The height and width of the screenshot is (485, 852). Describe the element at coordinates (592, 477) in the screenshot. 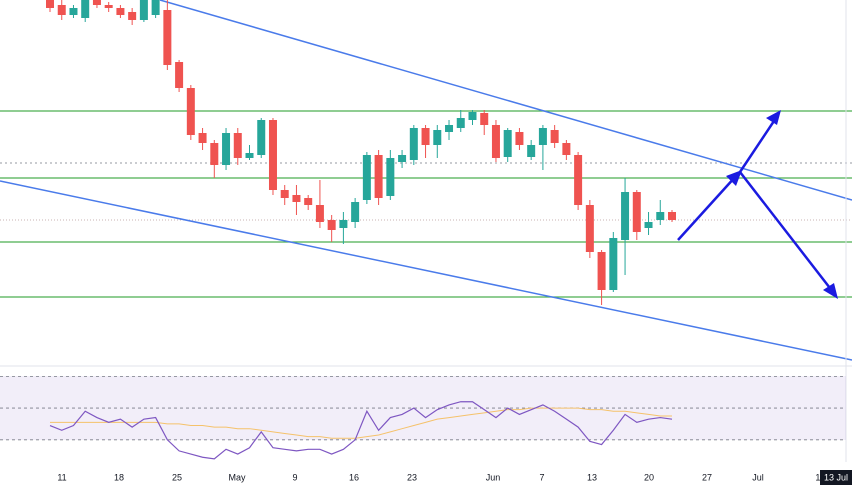

I see `x-tick-label: 13` at that location.